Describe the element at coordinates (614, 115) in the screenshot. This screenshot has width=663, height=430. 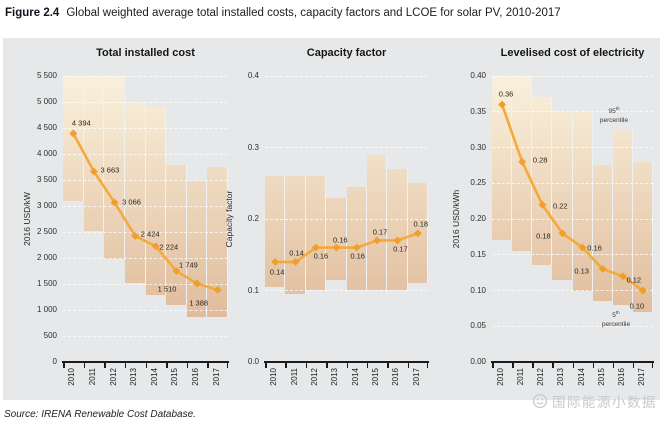
I see `percentile-annotation: 95th percentile` at that location.